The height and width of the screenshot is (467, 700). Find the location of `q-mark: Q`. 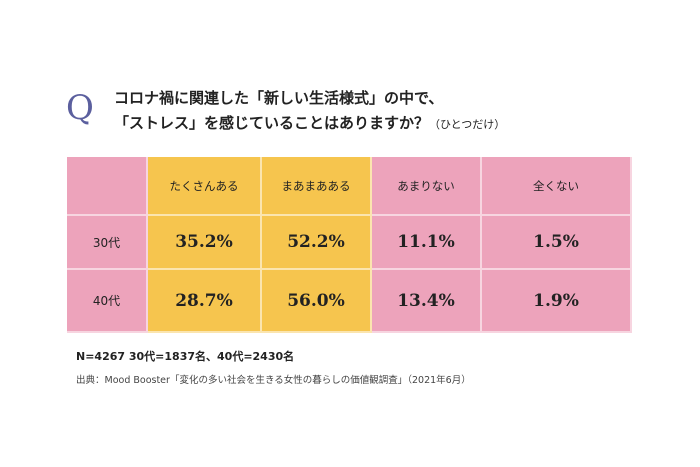

q-mark: Q is located at coordinates (80, 108).